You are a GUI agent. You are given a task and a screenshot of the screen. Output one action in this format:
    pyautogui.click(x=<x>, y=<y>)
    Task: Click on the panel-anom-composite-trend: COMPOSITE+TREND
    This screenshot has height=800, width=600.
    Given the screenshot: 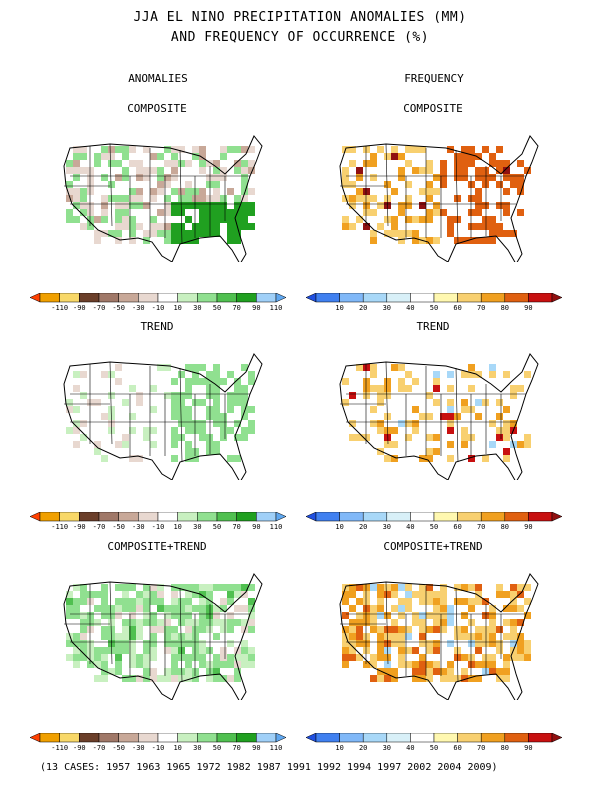 What is the action you would take?
    pyautogui.click(x=157, y=620)
    